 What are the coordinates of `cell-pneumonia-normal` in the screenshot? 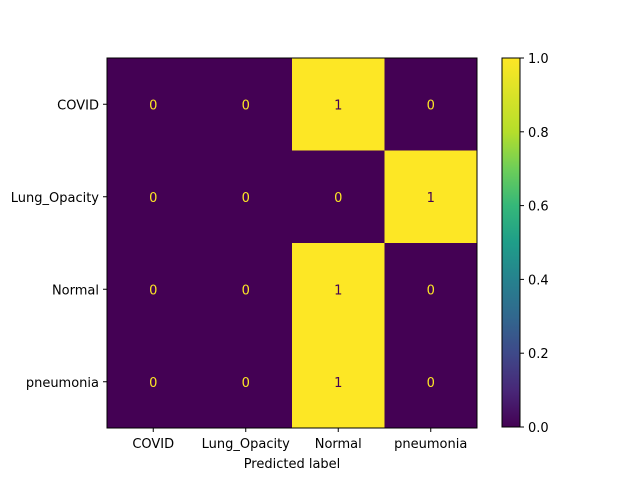 It's located at (338, 382).